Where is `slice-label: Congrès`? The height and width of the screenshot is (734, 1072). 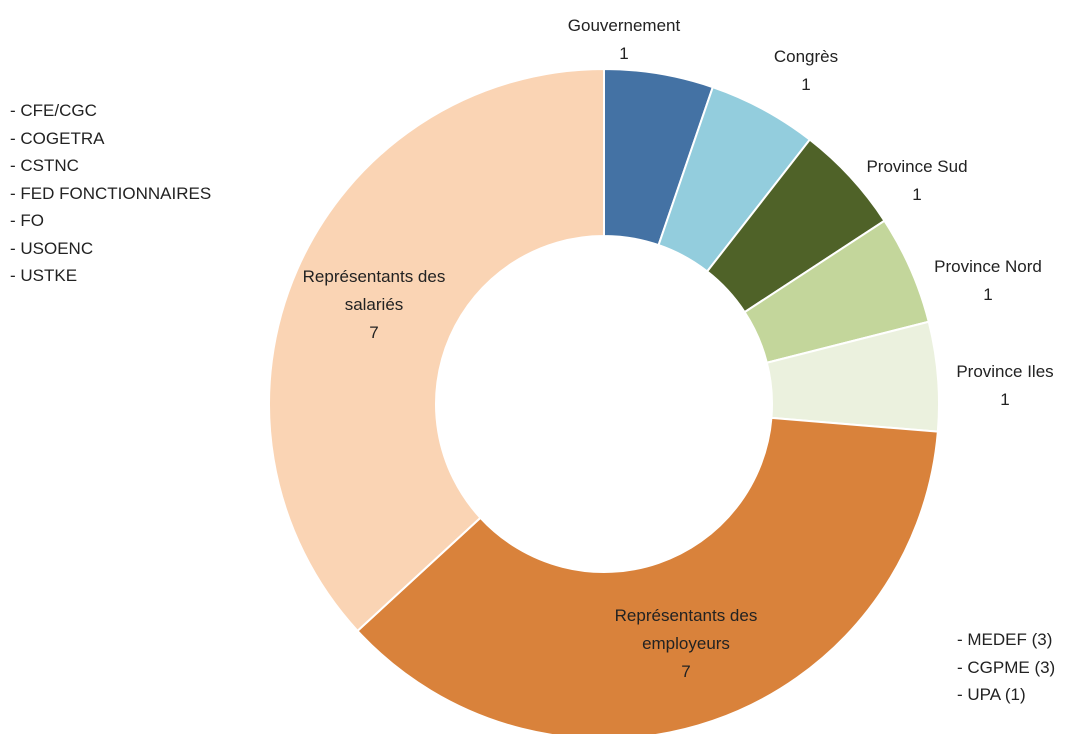
slice-label: Congrès is located at coordinates (806, 56).